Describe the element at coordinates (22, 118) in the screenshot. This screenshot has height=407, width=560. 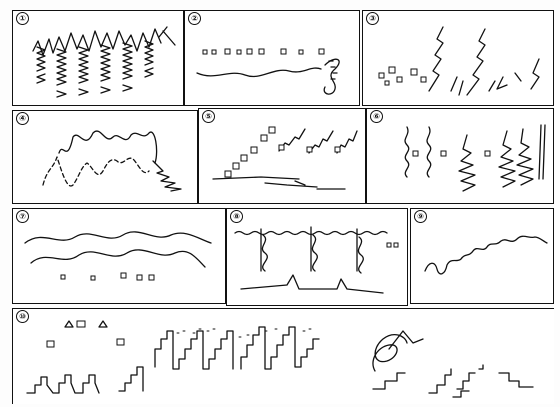
I see `panel-4-number: ④` at that location.